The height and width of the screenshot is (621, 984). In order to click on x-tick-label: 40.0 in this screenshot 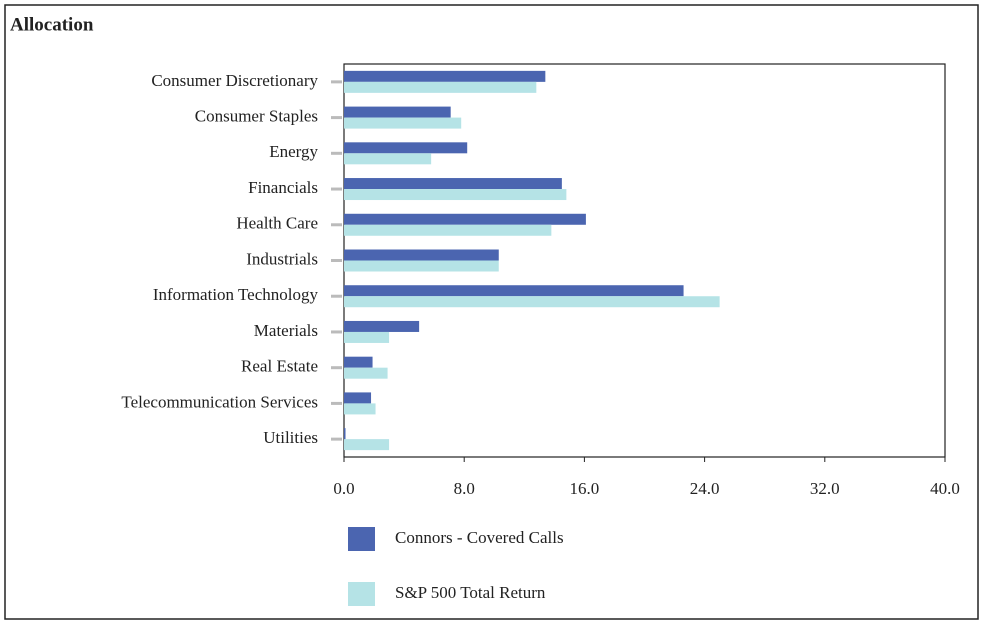, I will do `click(945, 488)`.